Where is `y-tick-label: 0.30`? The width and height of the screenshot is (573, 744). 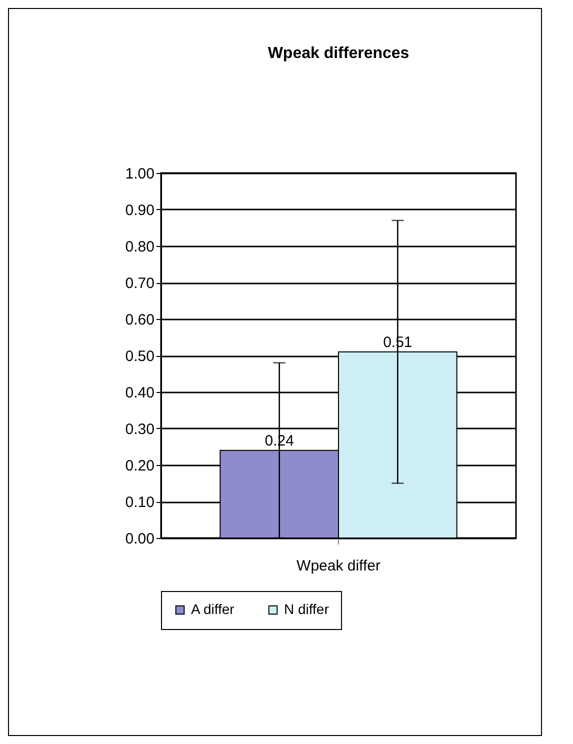
y-tick-label: 0.30 is located at coordinates (139, 429).